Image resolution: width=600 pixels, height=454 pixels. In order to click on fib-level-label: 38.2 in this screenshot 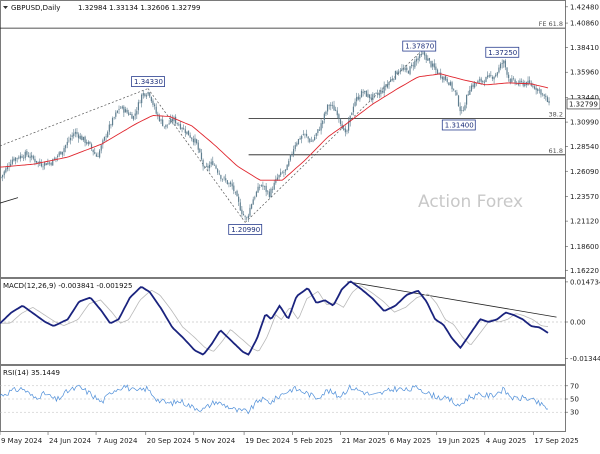, I will do `click(556, 114)`.